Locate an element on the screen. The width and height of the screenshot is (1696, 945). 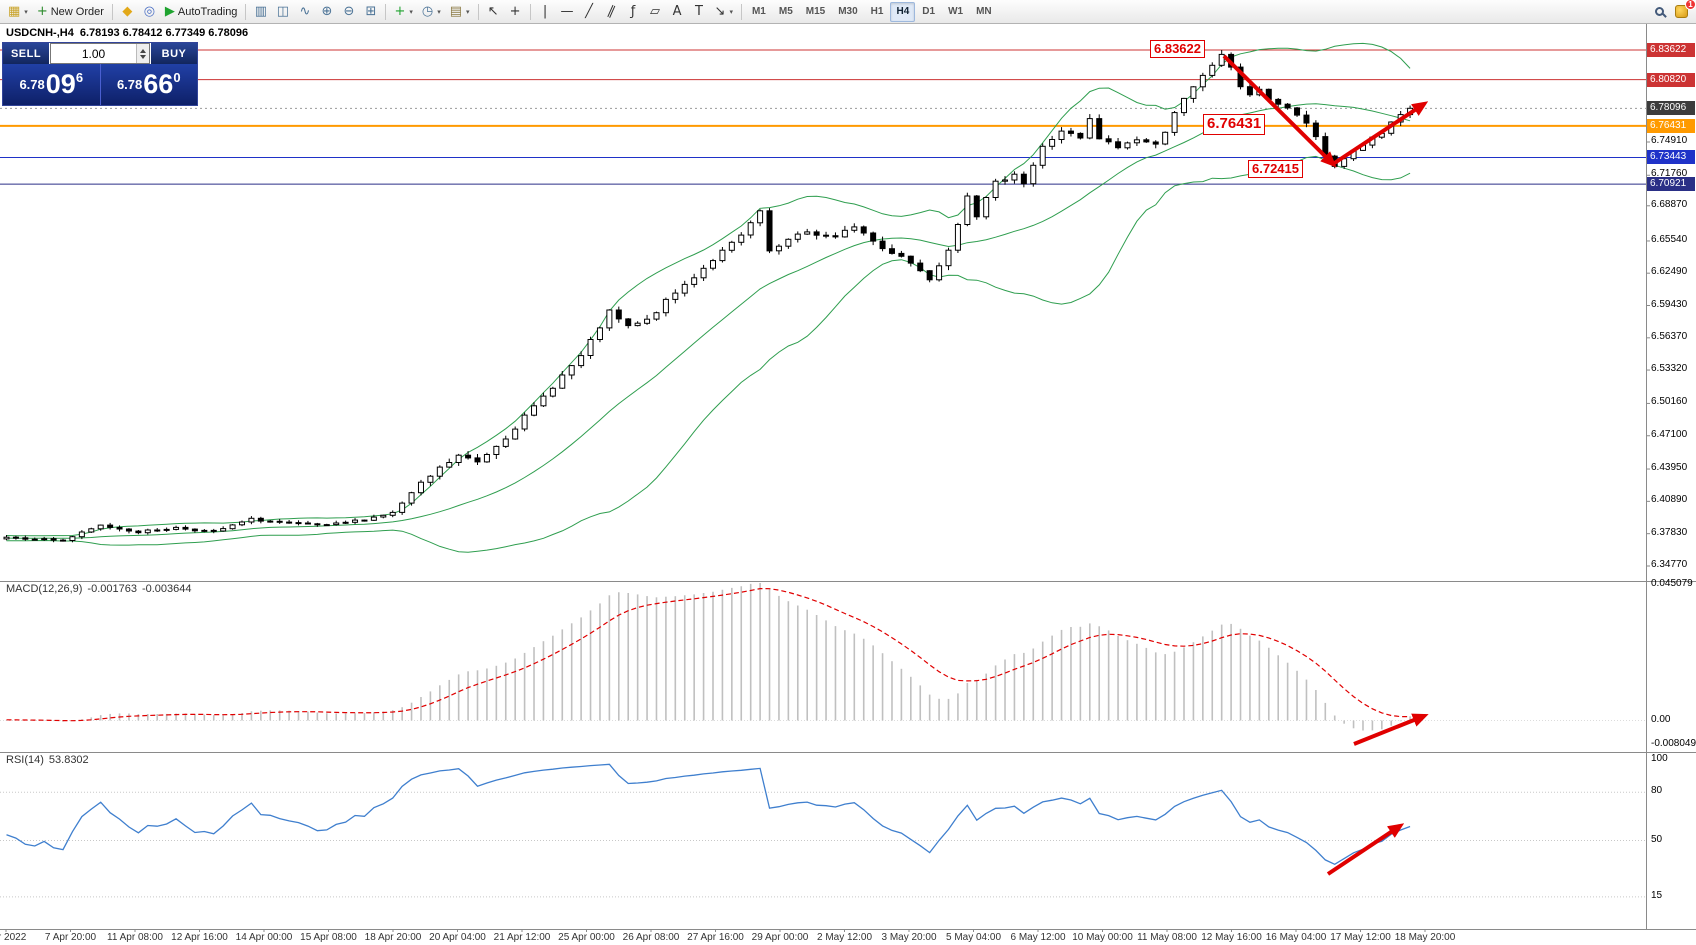
timeframe-m1-label: M1 is located at coordinates (758, 11).